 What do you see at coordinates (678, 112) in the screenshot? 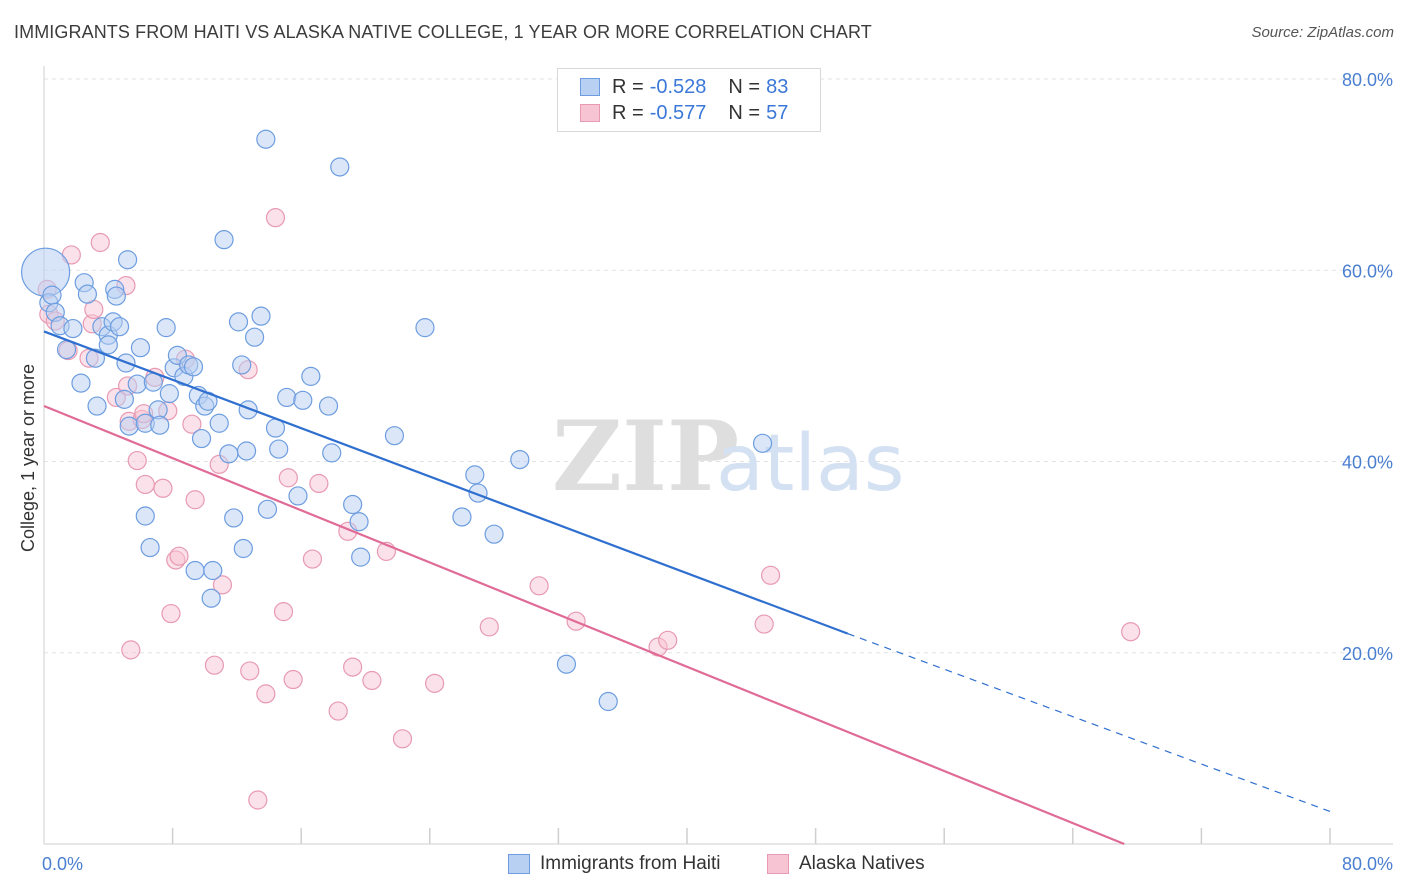
I see `legend-r-value: -0.577` at bounding box center [678, 112].